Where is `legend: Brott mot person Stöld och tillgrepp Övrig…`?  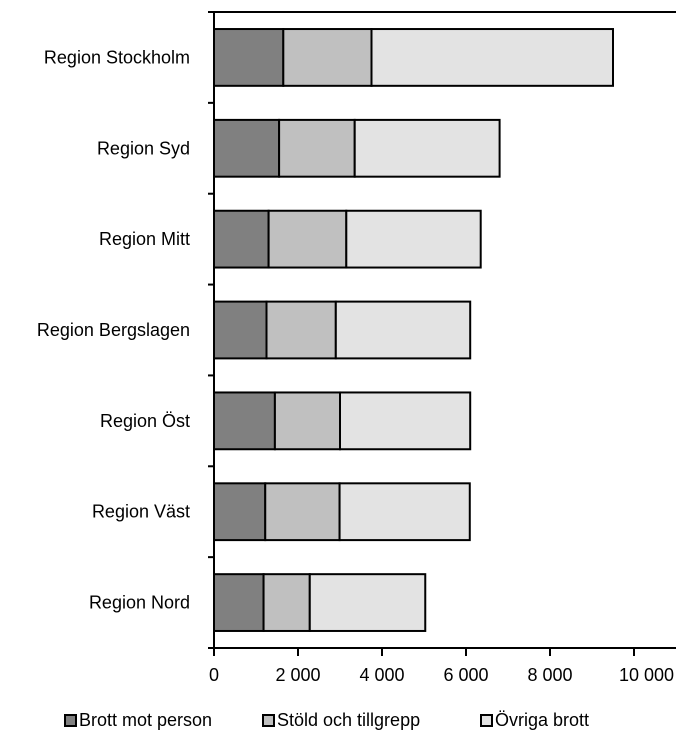 legend: Brott mot person Stöld och tillgrepp Övrig… is located at coordinates (326, 720).